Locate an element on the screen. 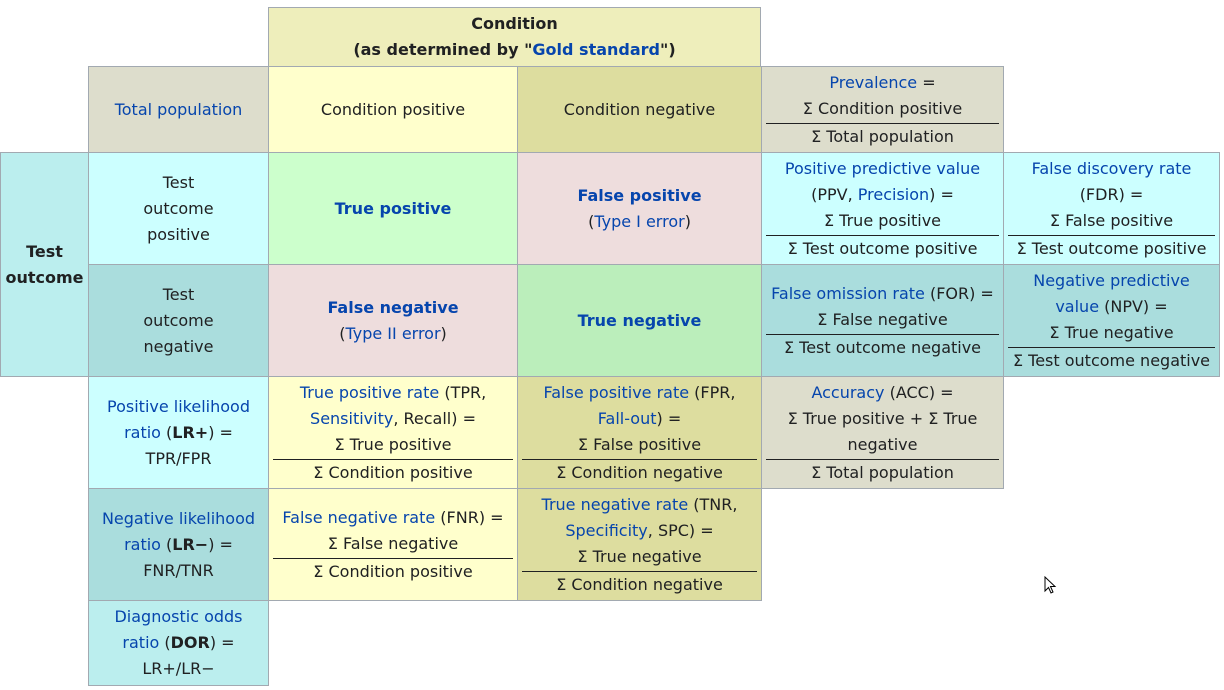  for-denominator: Σ Test outcome negative is located at coordinates (882, 347).